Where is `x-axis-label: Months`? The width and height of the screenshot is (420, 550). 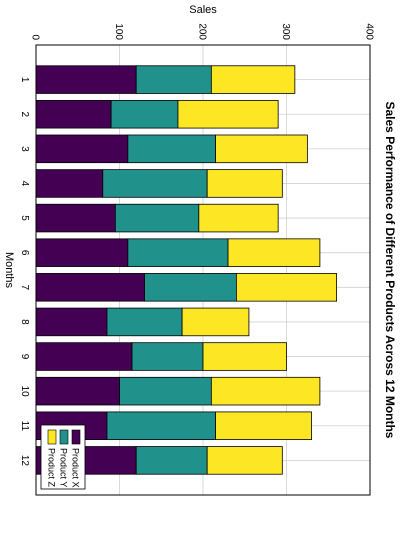 x-axis-label: Months is located at coordinates (9, 270).